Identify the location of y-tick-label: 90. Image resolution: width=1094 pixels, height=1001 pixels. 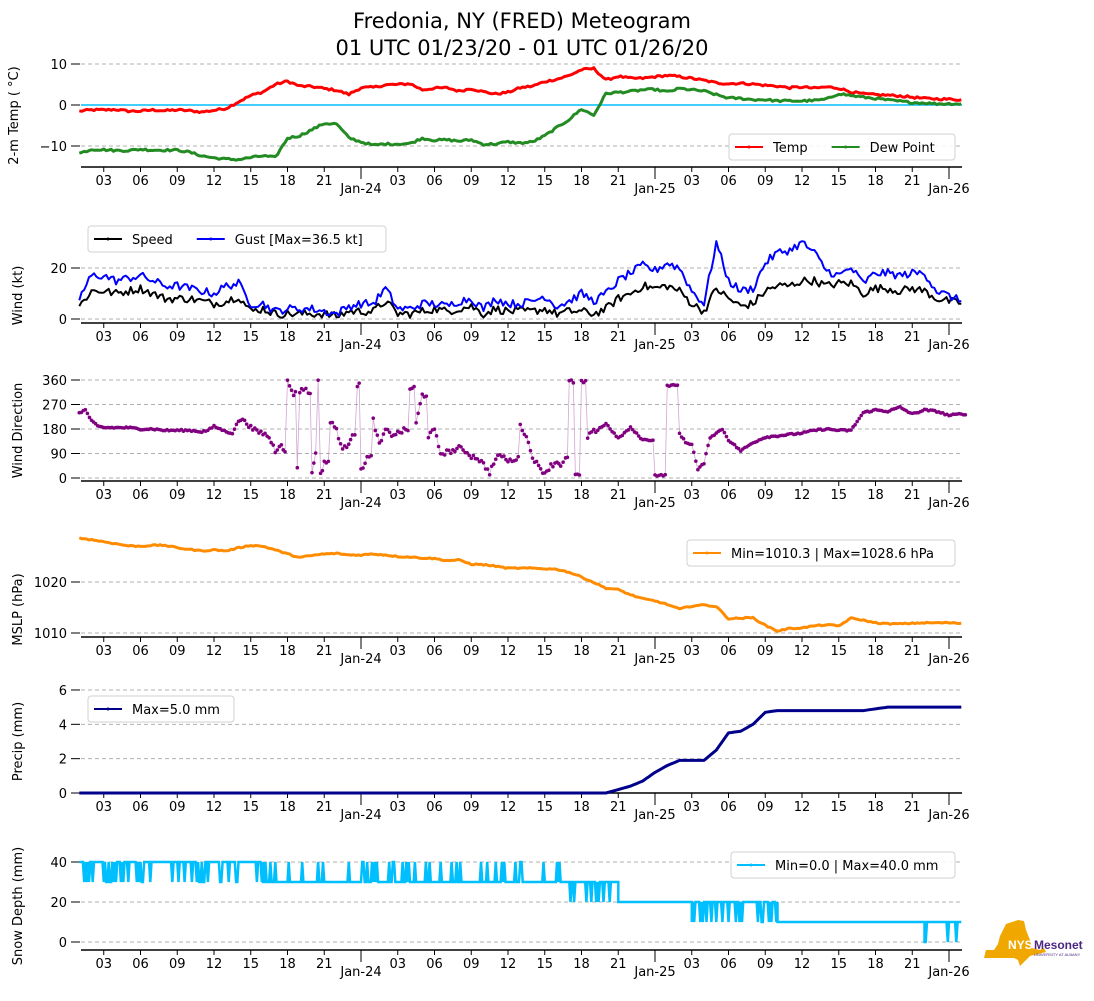
(58, 455).